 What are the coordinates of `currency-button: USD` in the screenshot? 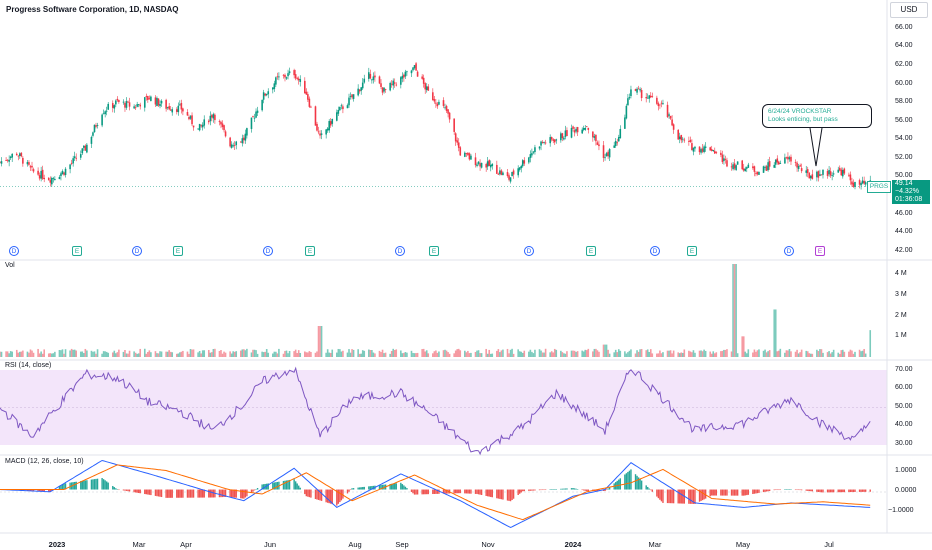 It's located at (909, 10).